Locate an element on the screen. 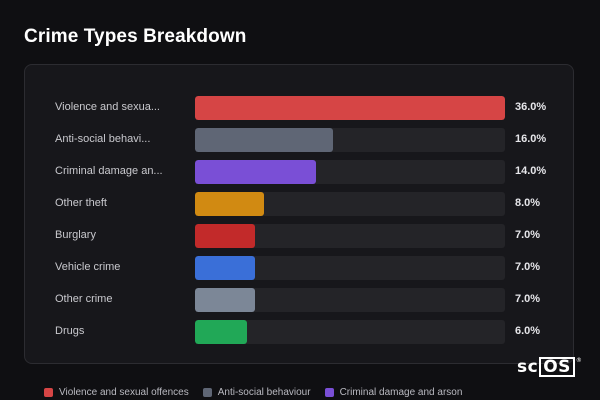  bar-value-label: 8.0% is located at coordinates (528, 203).